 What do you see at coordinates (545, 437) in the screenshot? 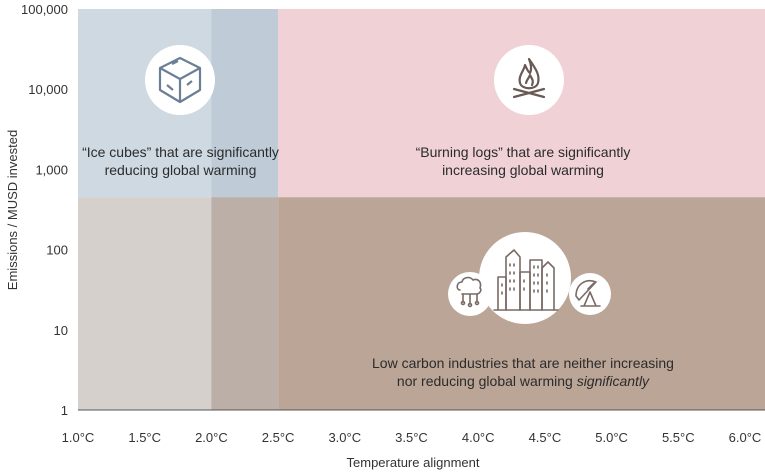
I see `x-tick-label: 4.5°C` at bounding box center [545, 437].